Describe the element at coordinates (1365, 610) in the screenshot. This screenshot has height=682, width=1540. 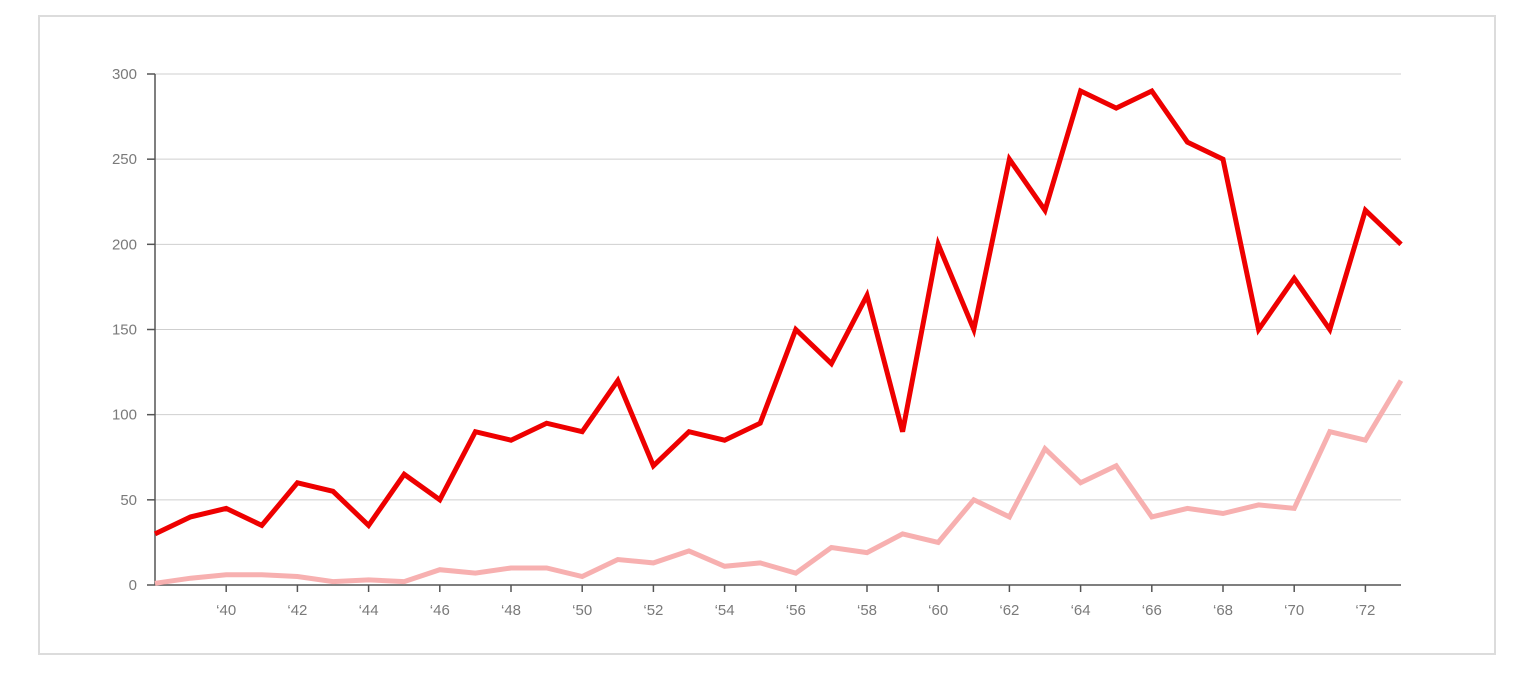
I see `x-tick-label: ‘72` at that location.